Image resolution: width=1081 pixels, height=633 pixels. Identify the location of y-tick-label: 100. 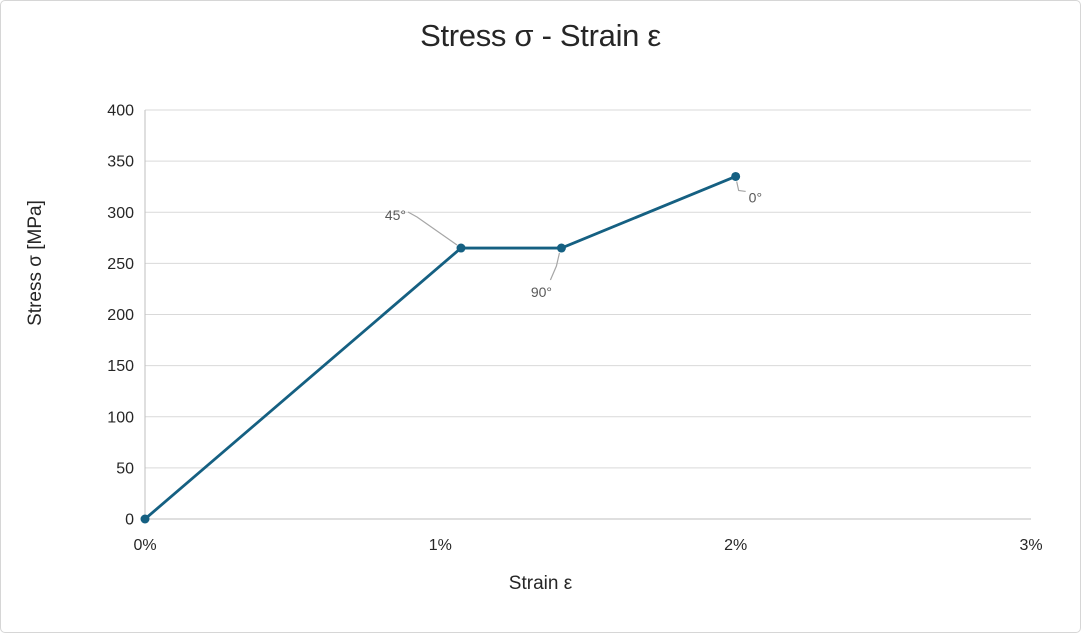
(120, 417).